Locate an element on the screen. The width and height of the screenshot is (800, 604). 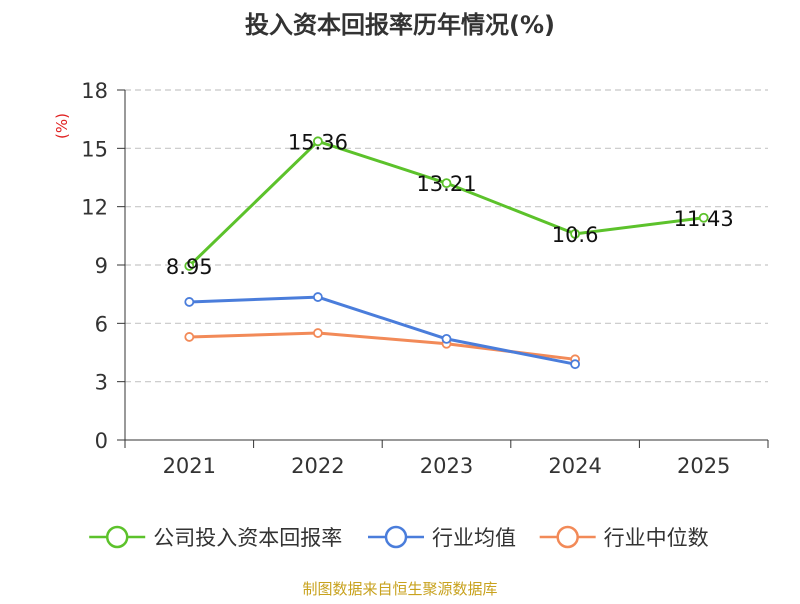
data-label: 11.43 is located at coordinates (704, 219).